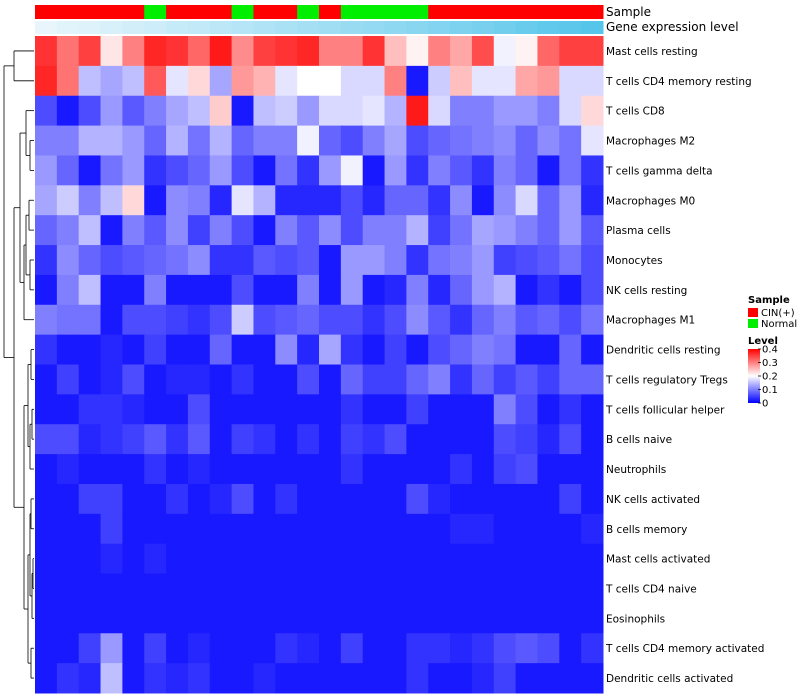 Image resolution: width=800 pixels, height=700 pixels. I want to click on level-legend: Level 0.4 0.3 0.2 0.1 0, so click(763, 373).